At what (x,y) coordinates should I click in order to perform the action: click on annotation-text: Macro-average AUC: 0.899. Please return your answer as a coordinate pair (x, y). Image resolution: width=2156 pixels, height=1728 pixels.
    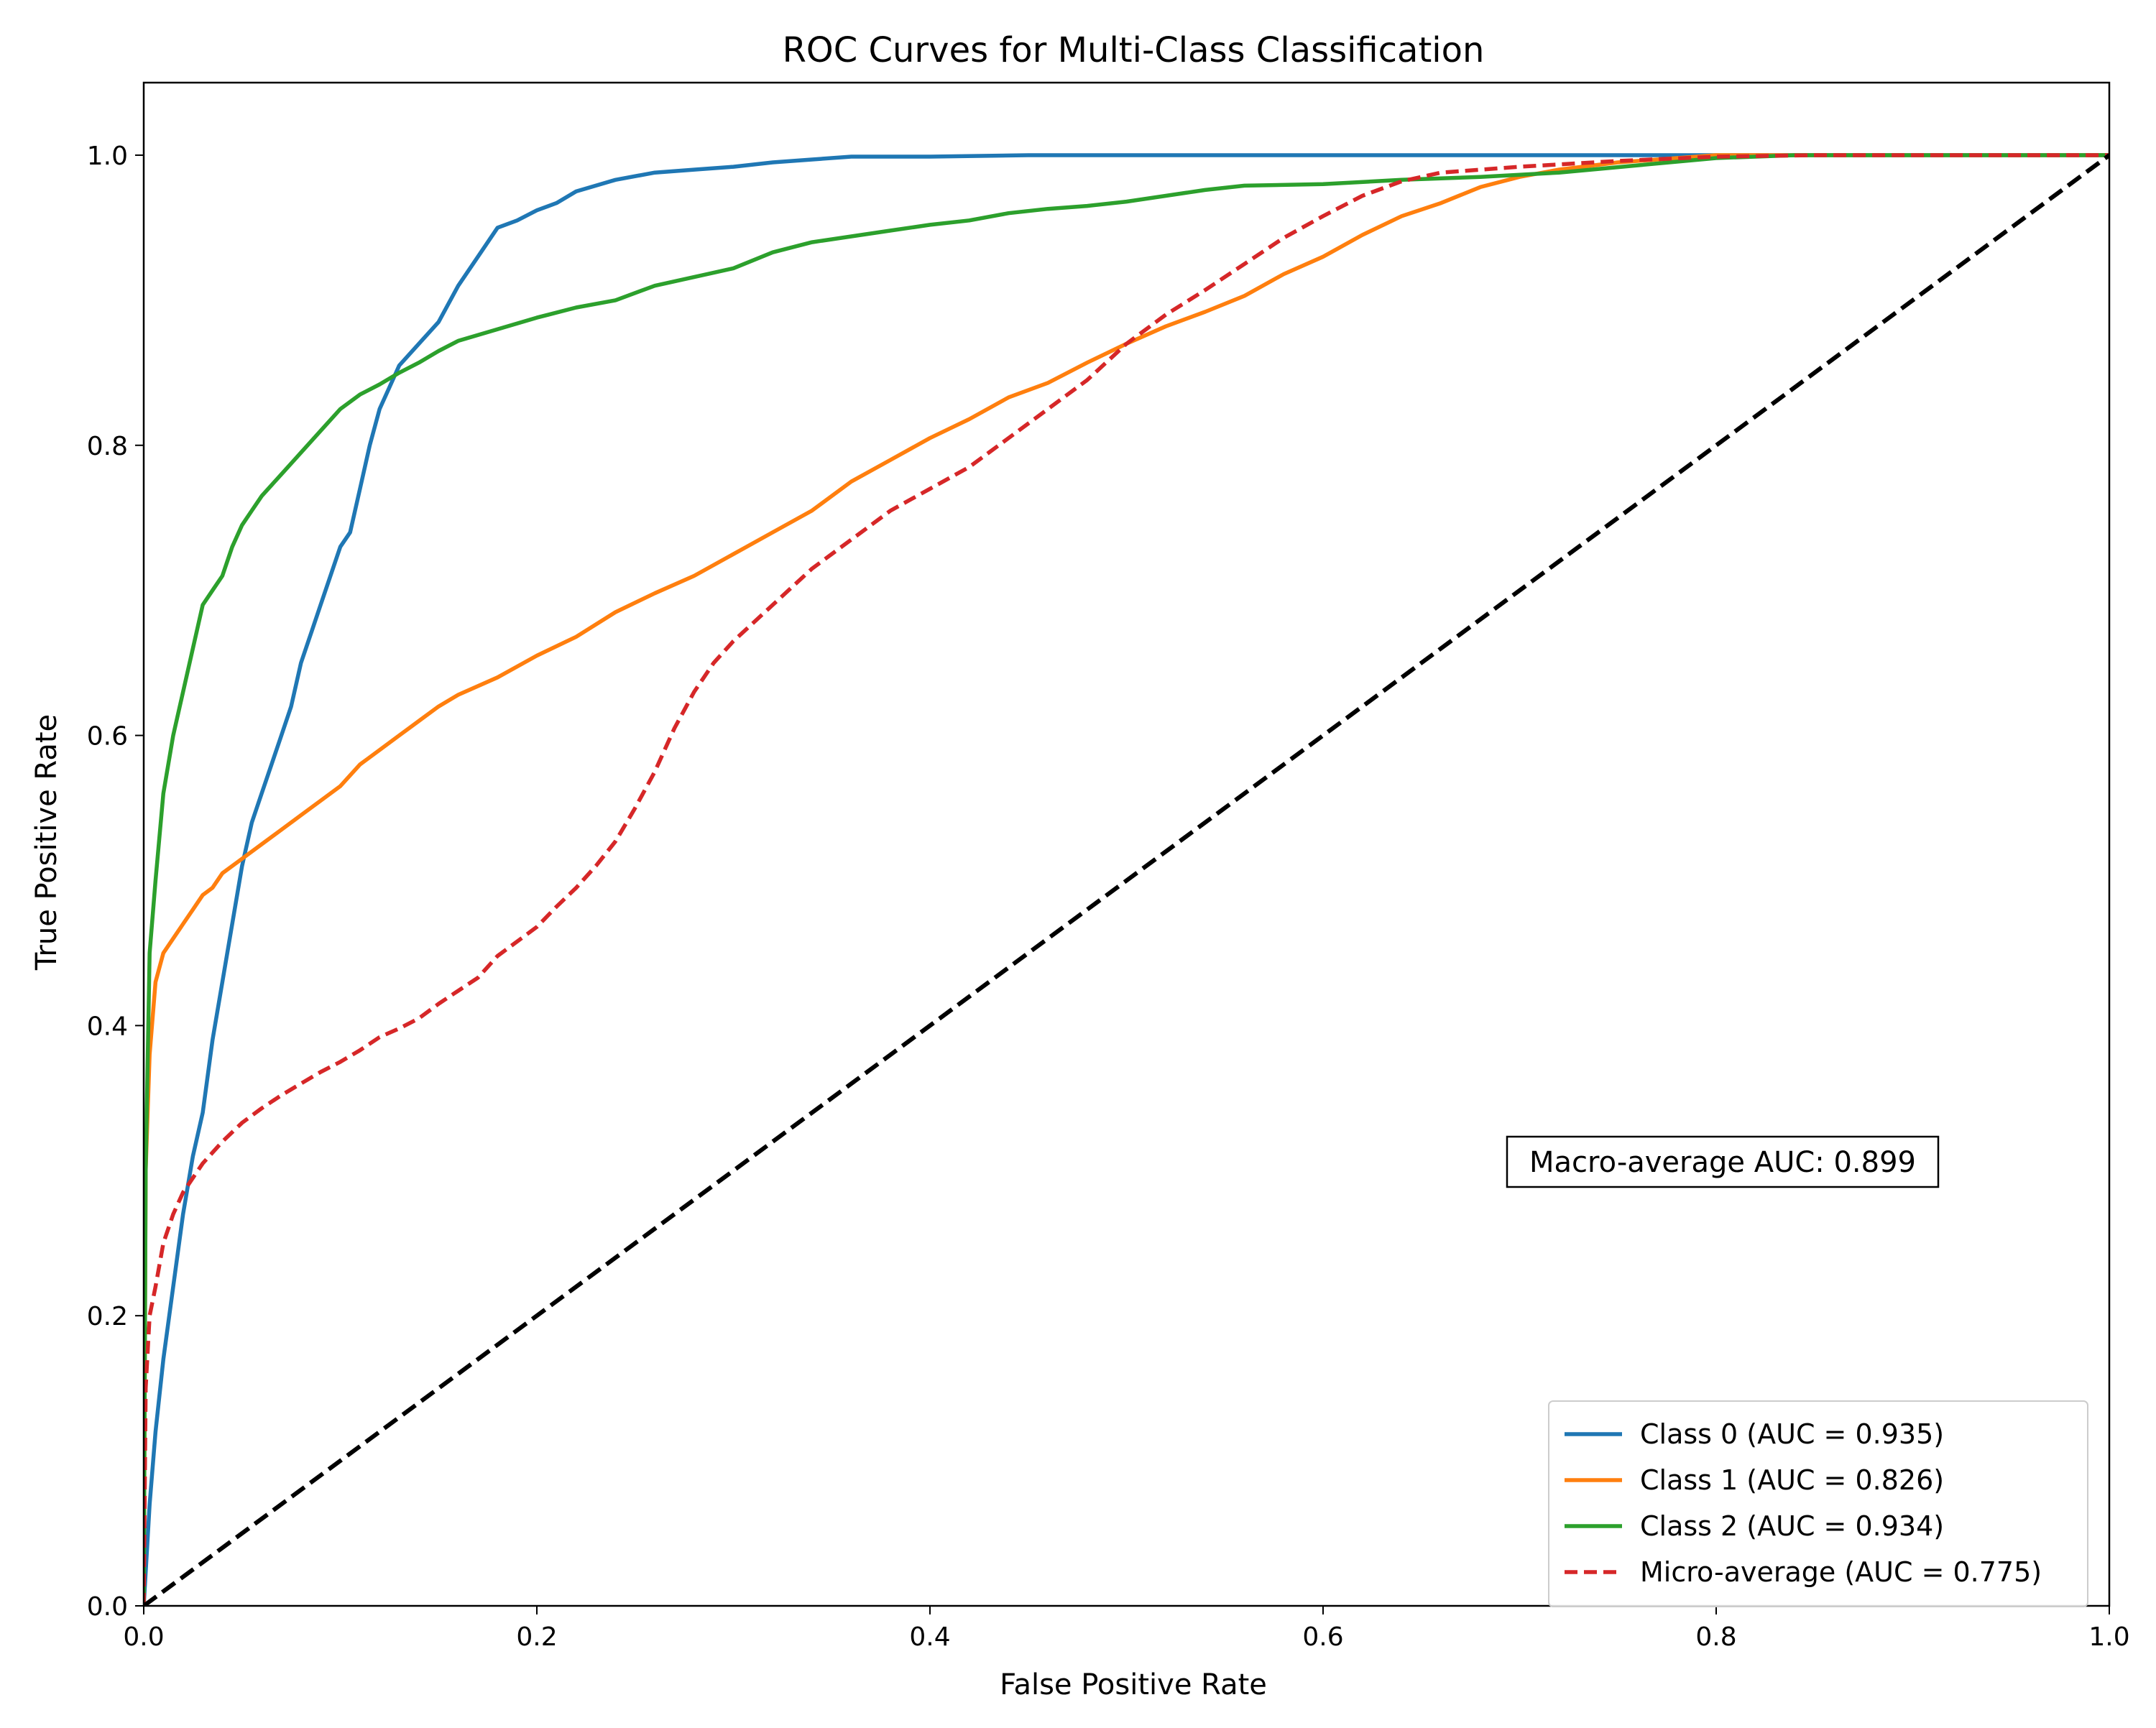
    Looking at the image, I should click on (1723, 1162).